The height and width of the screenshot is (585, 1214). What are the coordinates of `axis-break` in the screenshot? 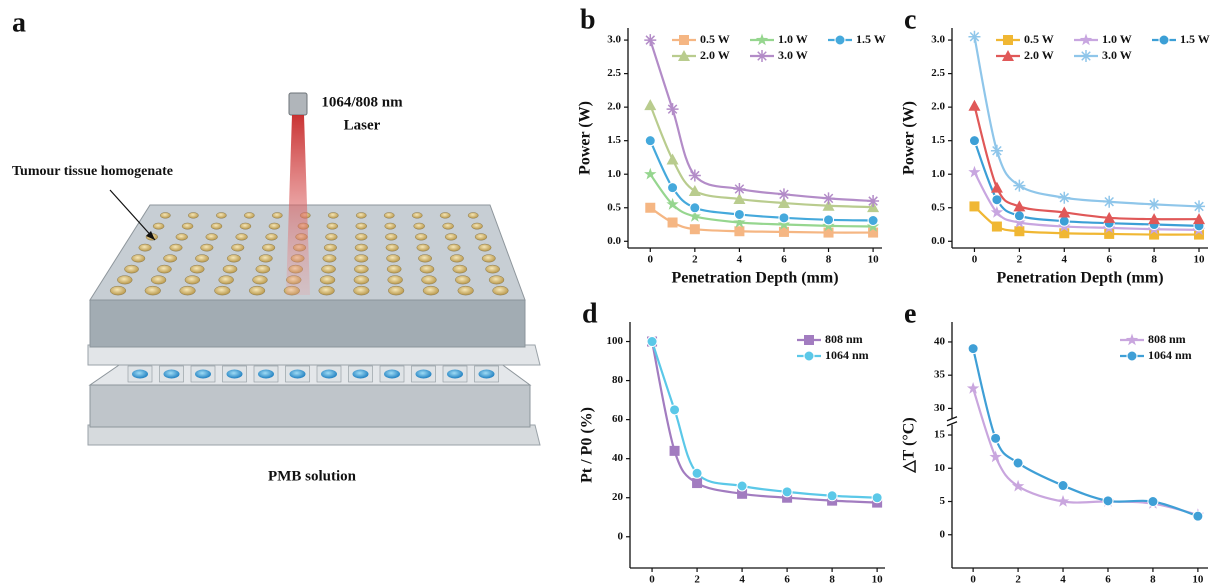 It's located at (952, 419).